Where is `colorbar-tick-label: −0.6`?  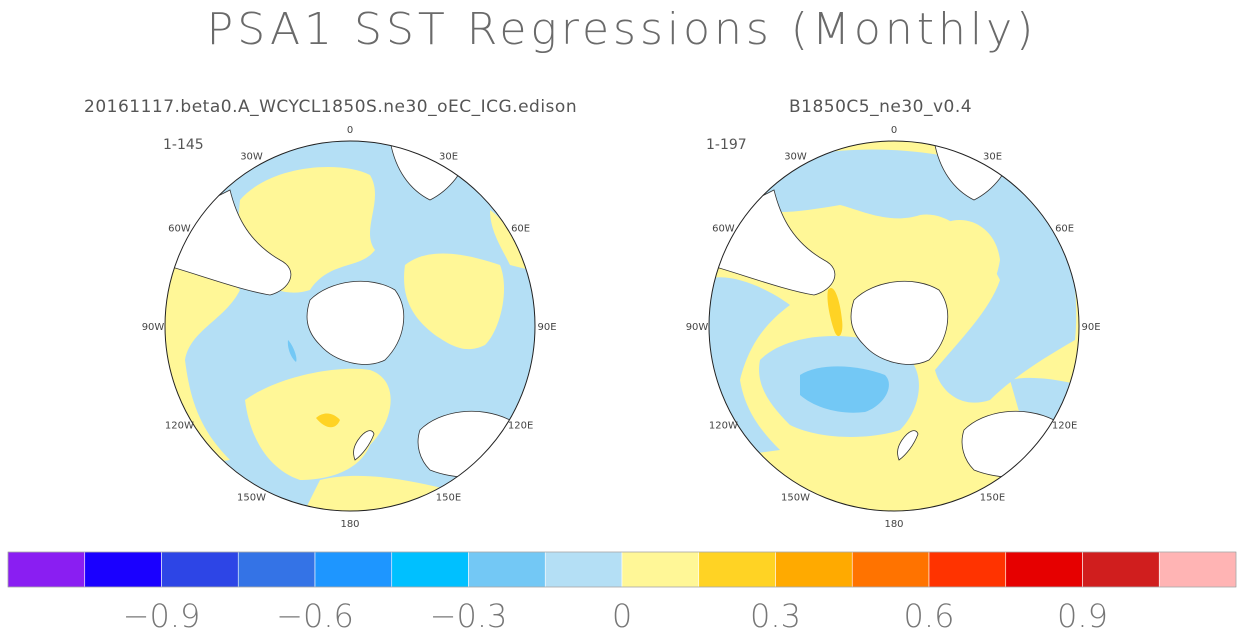
colorbar-tick-label: −0.6 is located at coordinates (315, 616).